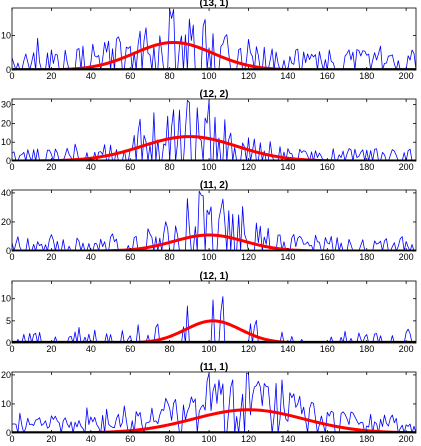 Image resolution: width=421 pixels, height=446 pixels. What do you see at coordinates (6, 193) in the screenshot?
I see `y-tick-label: 40` at bounding box center [6, 193].